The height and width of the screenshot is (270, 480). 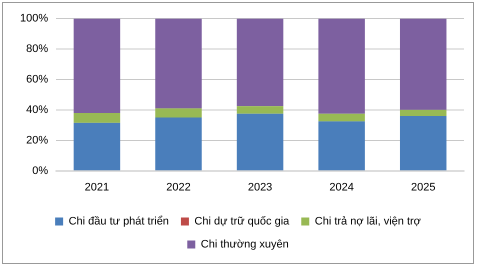 I want to click on legend-label: Chi dự trữ quốc gia, so click(x=242, y=222).